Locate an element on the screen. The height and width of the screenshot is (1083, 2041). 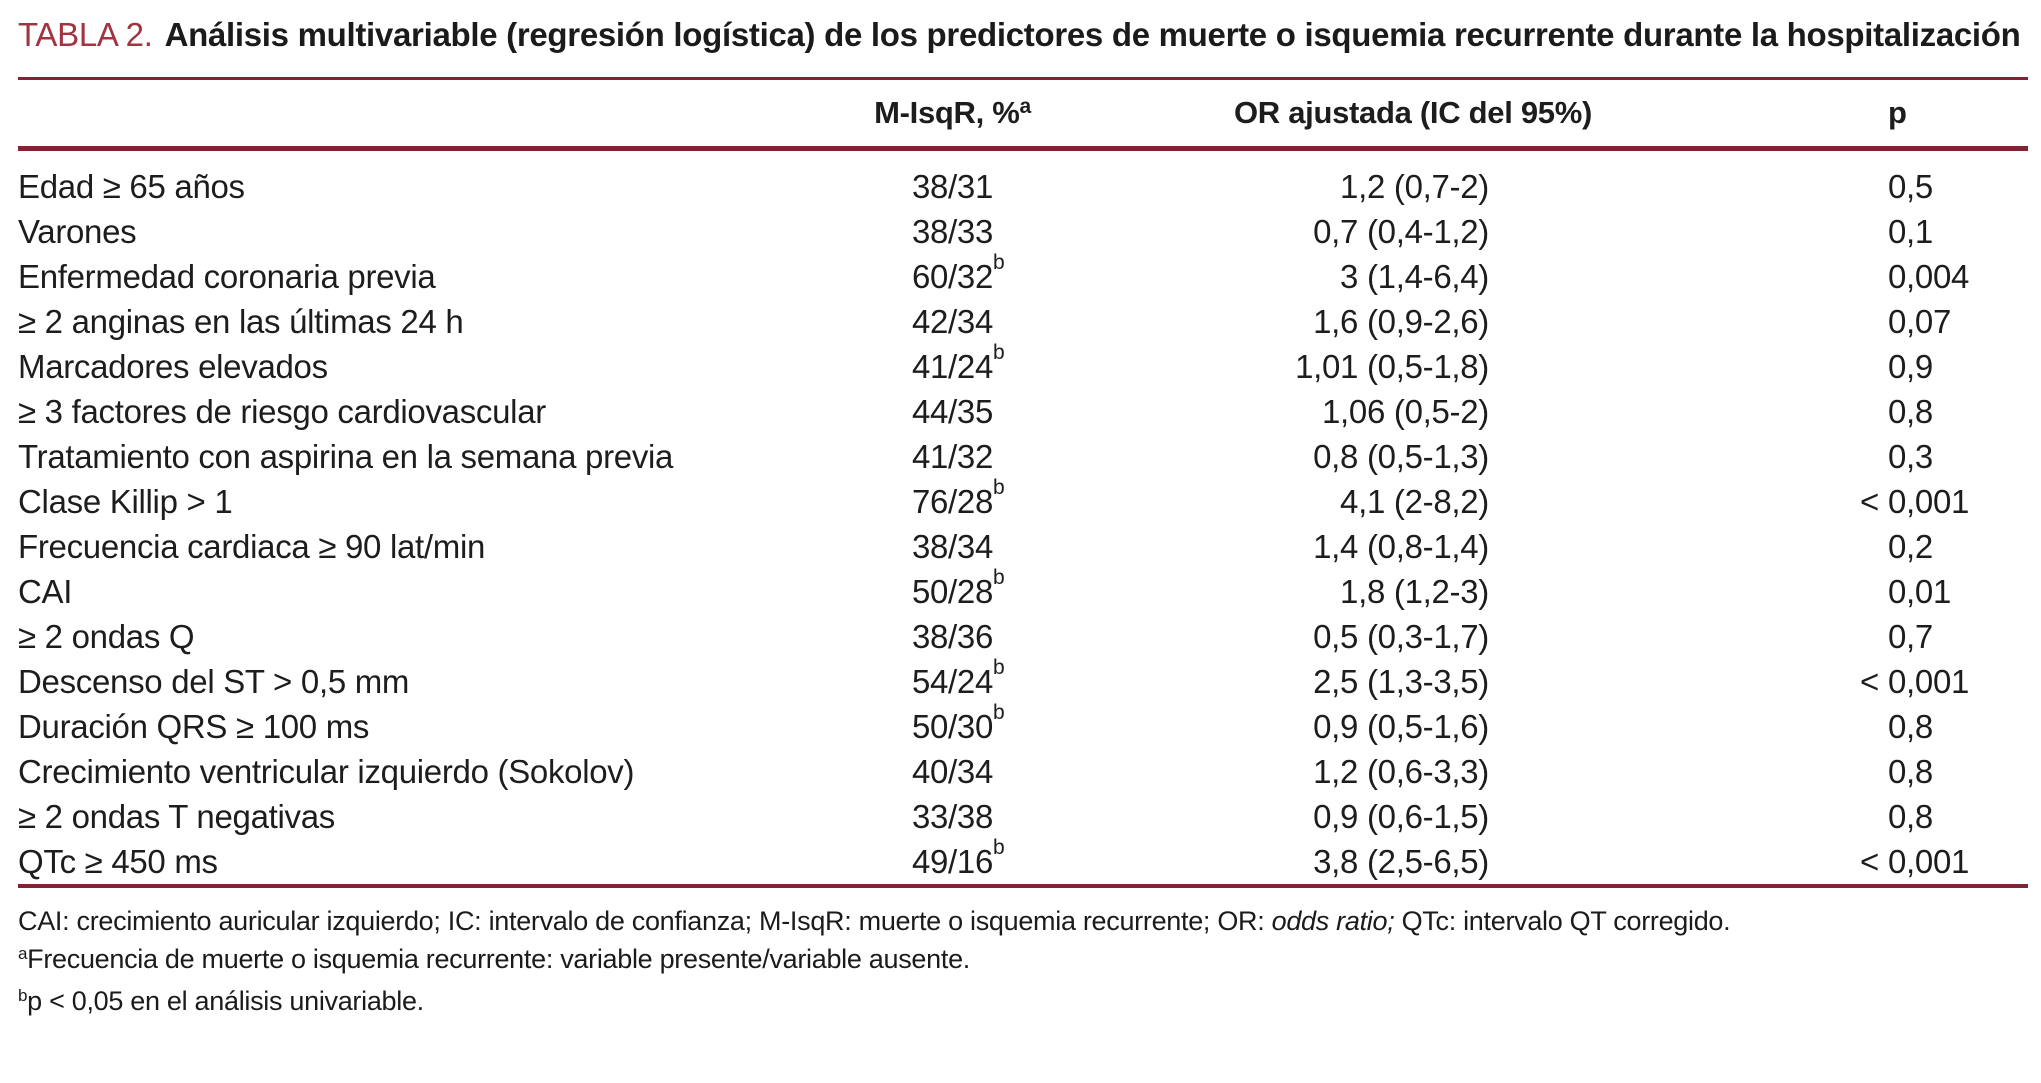
cell-p: 0,3 is located at coordinates (1910, 456).